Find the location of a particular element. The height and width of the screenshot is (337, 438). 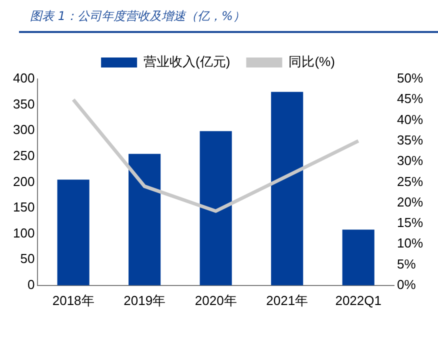

x-tick-label: 2020年 is located at coordinates (215, 300).